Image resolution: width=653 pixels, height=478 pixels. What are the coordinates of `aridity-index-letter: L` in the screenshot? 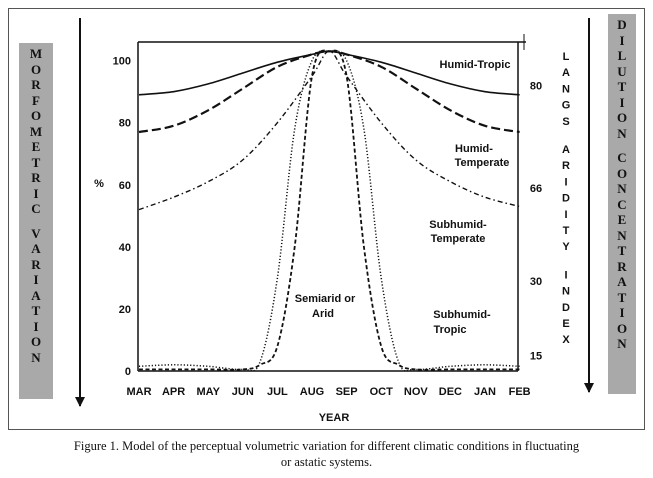 It's located at (566, 57).